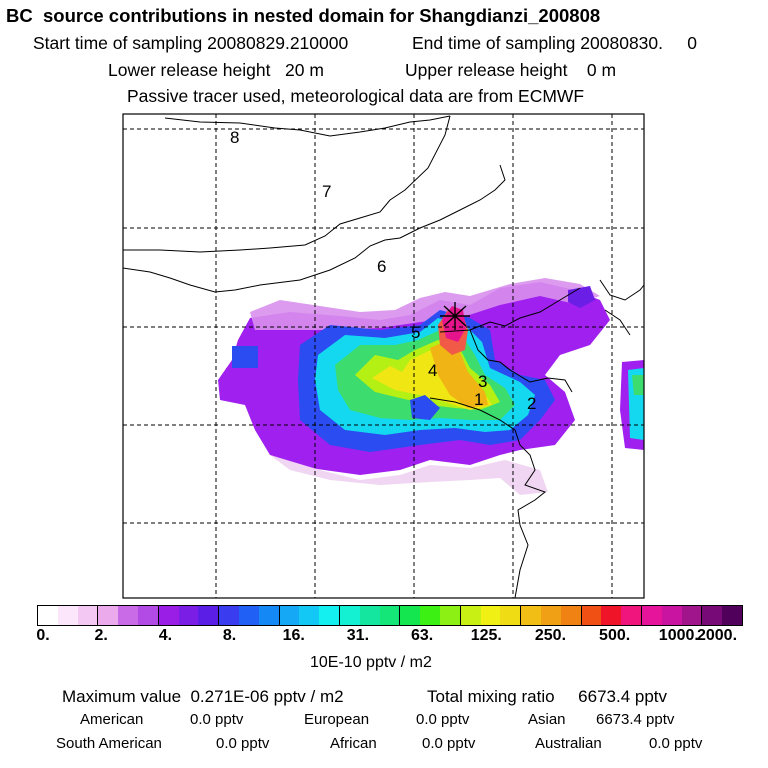 Image resolution: width=768 pixels, height=768 pixels. What do you see at coordinates (443, 719) in the screenshot?
I see `european-value: 0.0 pptv` at bounding box center [443, 719].